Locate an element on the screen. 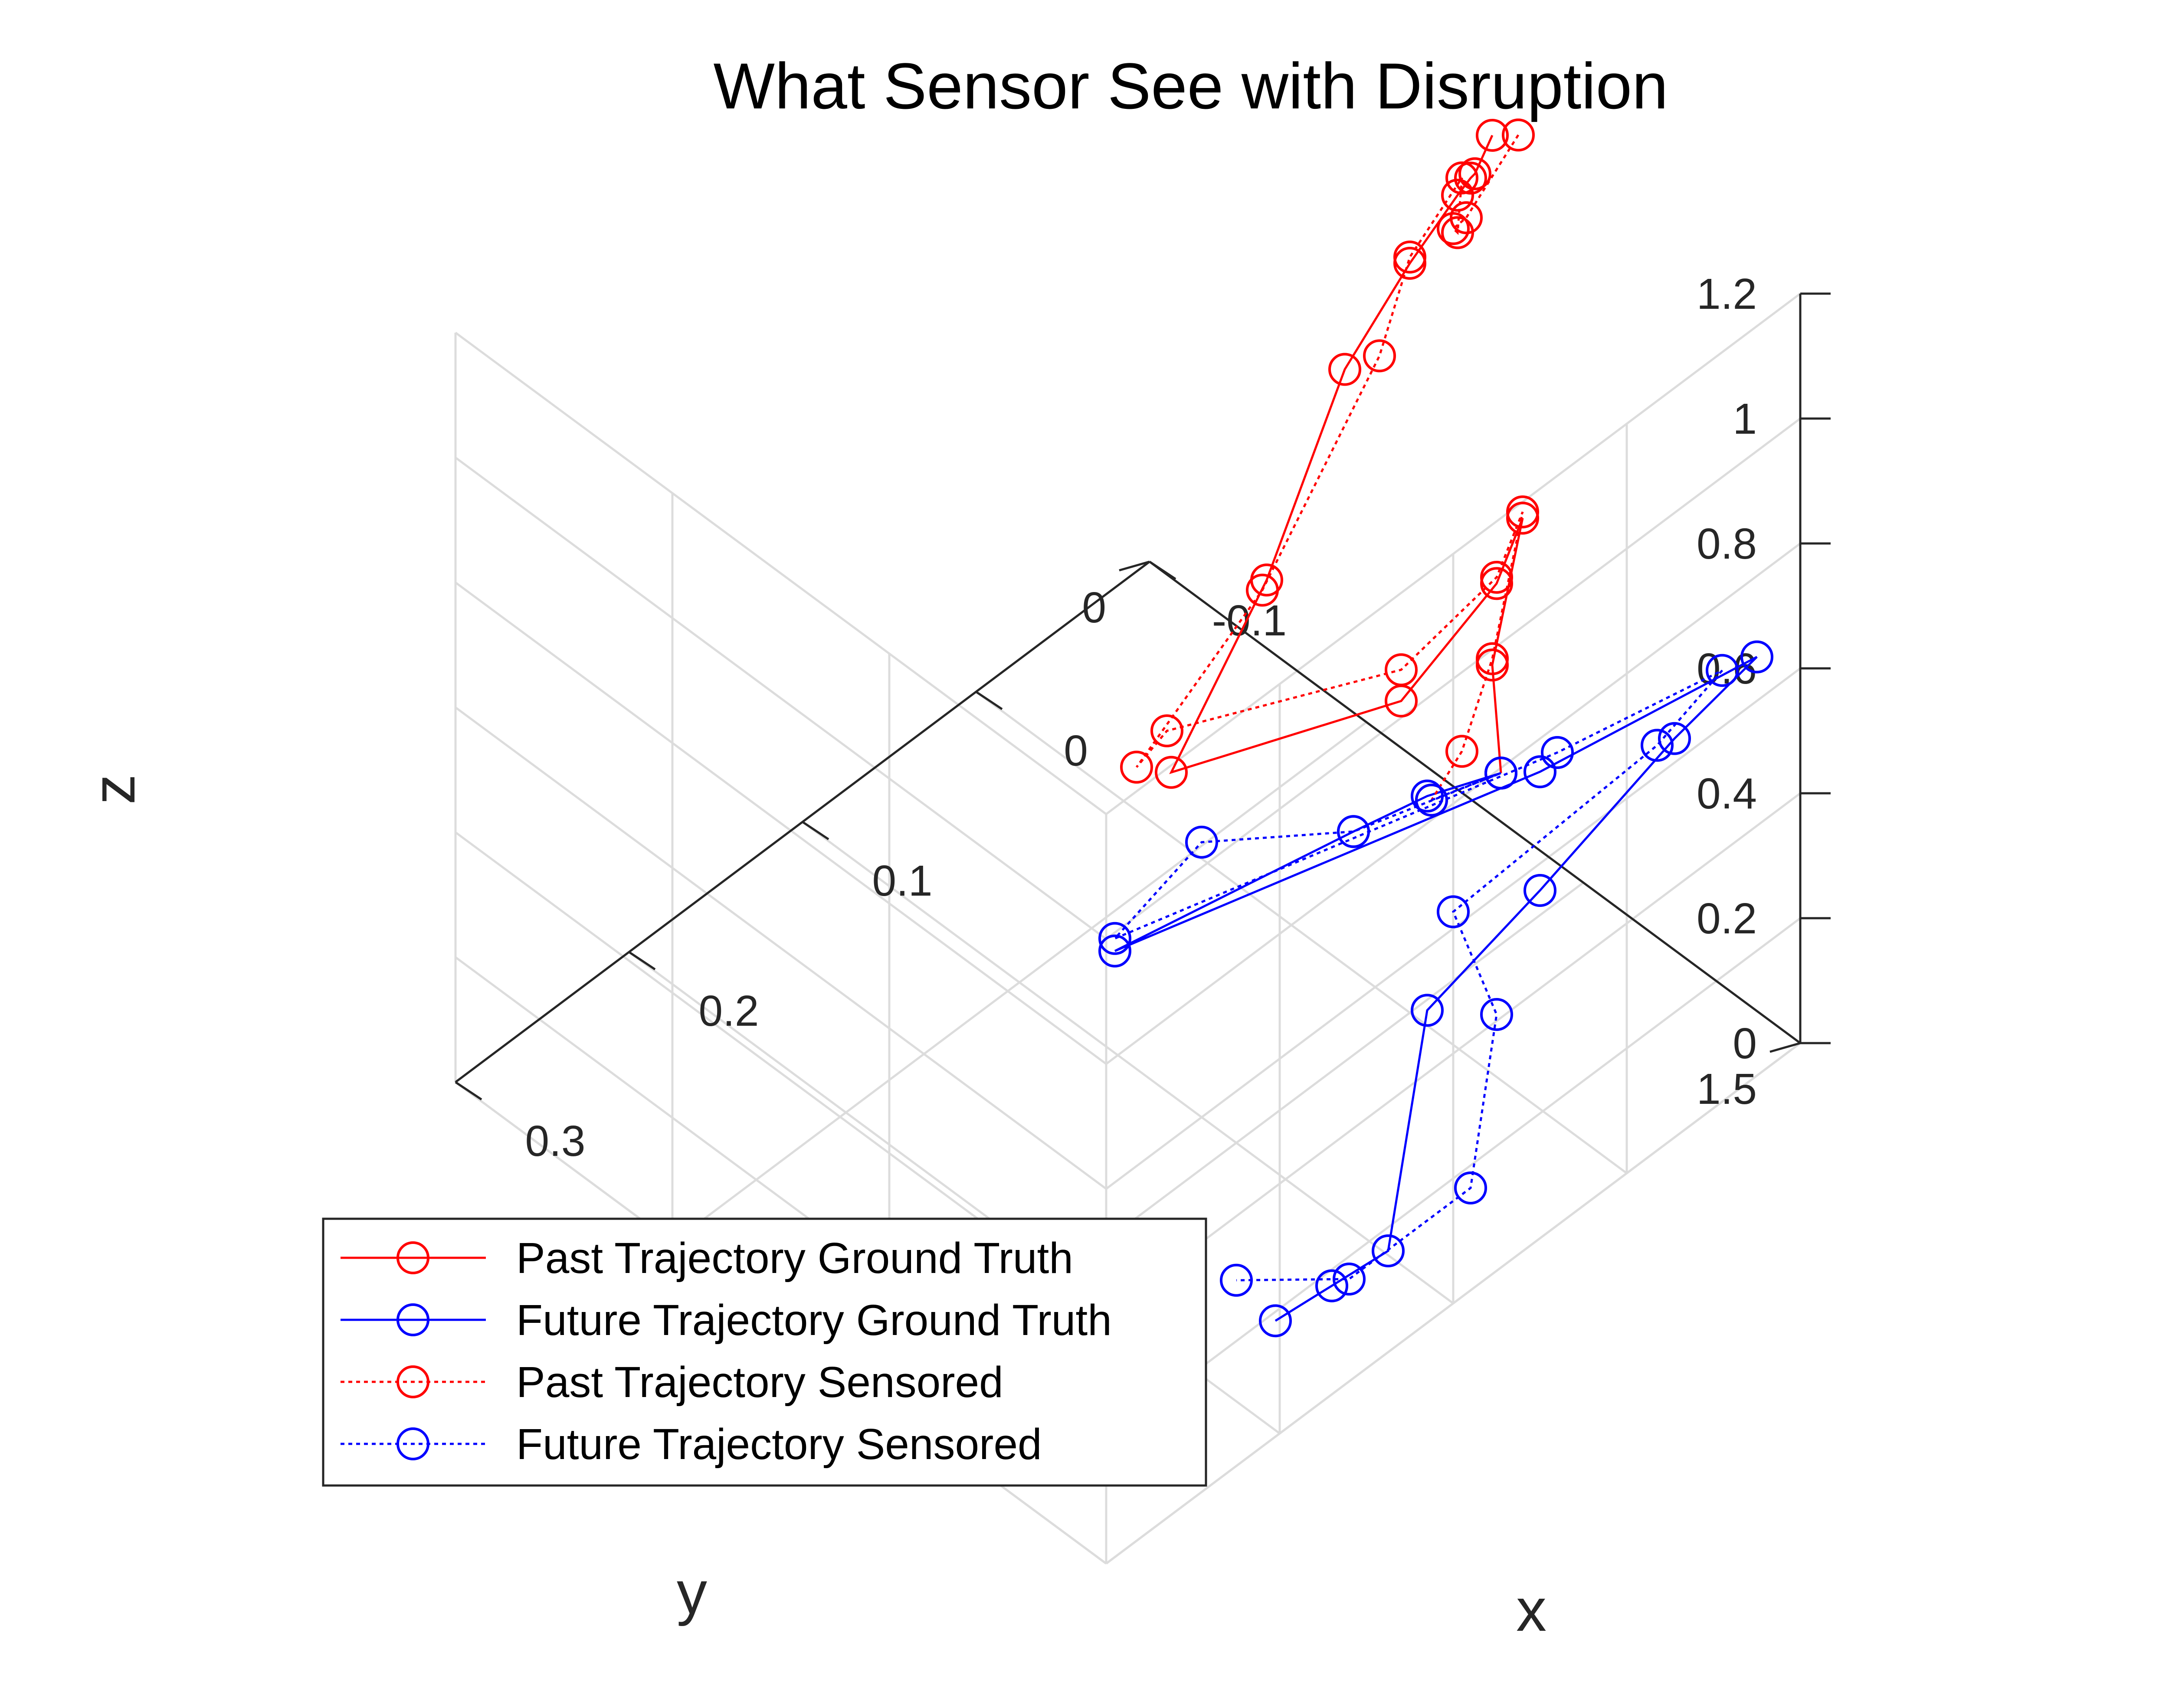 The height and width of the screenshot is (1708, 2169). z-tick-label: 1 is located at coordinates (1745, 419).